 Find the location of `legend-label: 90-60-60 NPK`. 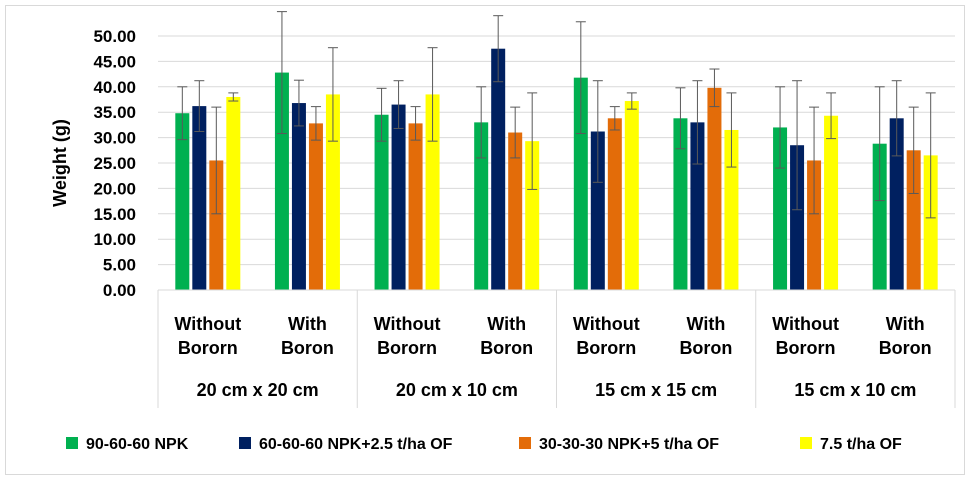

legend-label: 90-60-60 NPK is located at coordinates (137, 444).